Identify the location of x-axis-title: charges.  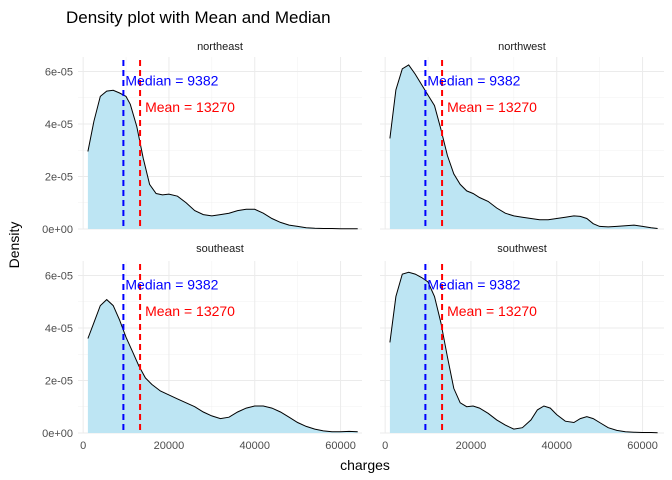
(365, 465).